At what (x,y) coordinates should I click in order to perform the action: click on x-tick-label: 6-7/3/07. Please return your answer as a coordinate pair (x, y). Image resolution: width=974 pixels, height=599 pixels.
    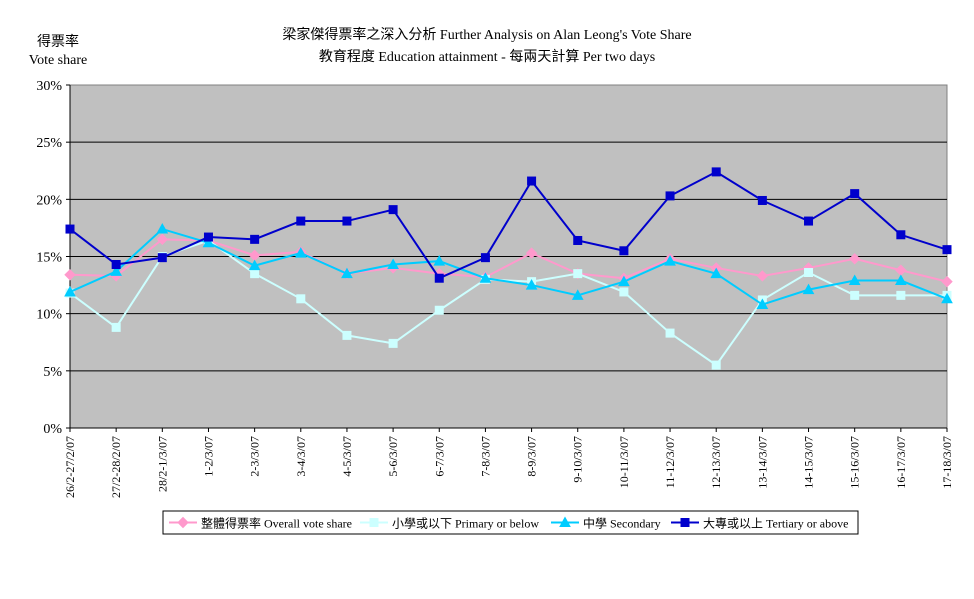
    Looking at the image, I should click on (439, 456).